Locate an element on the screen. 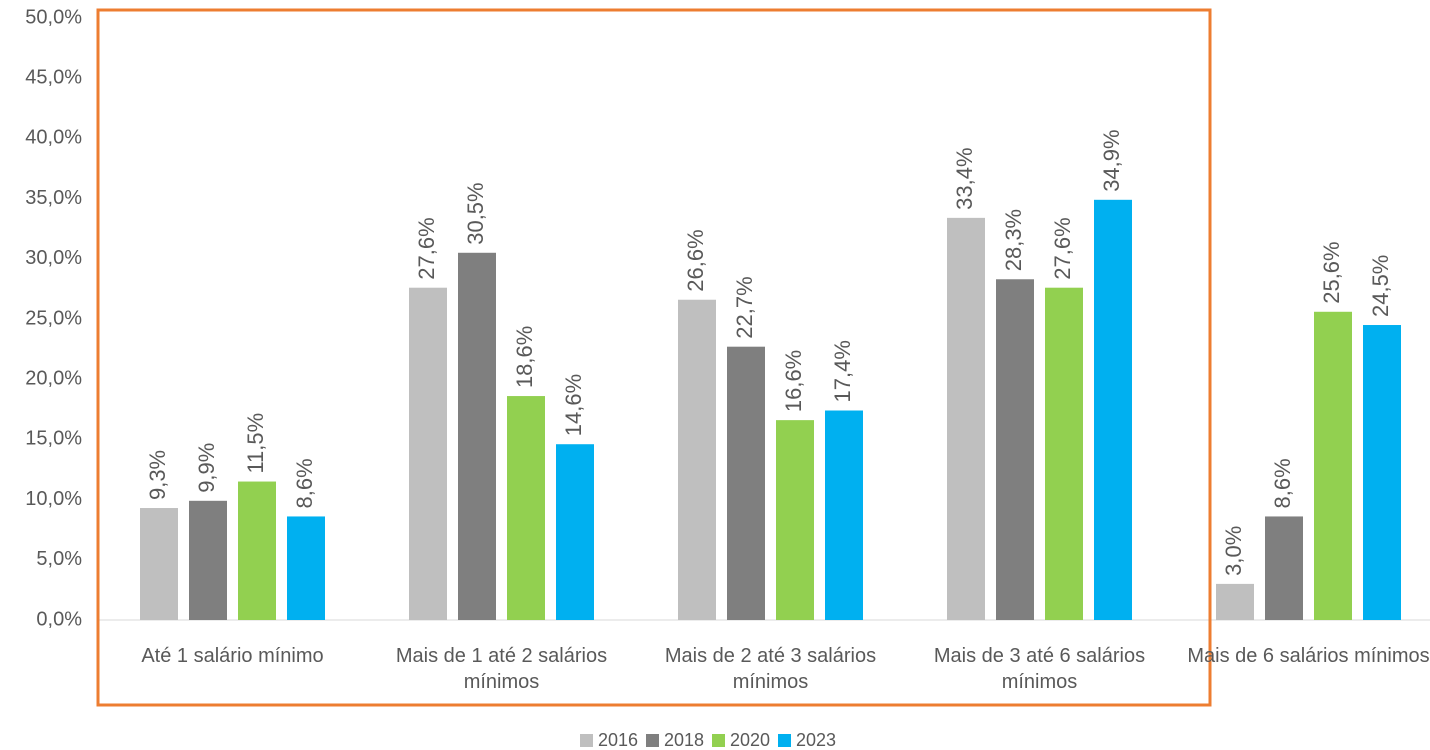  data-label: 14,6% is located at coordinates (573, 405).